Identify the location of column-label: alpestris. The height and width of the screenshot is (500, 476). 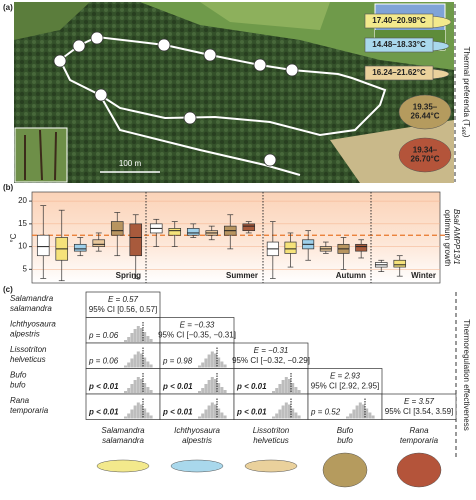
(197, 440).